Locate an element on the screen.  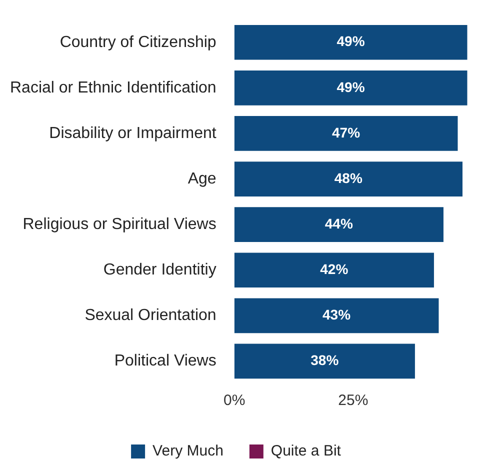
data-label: 44% is located at coordinates (339, 223).